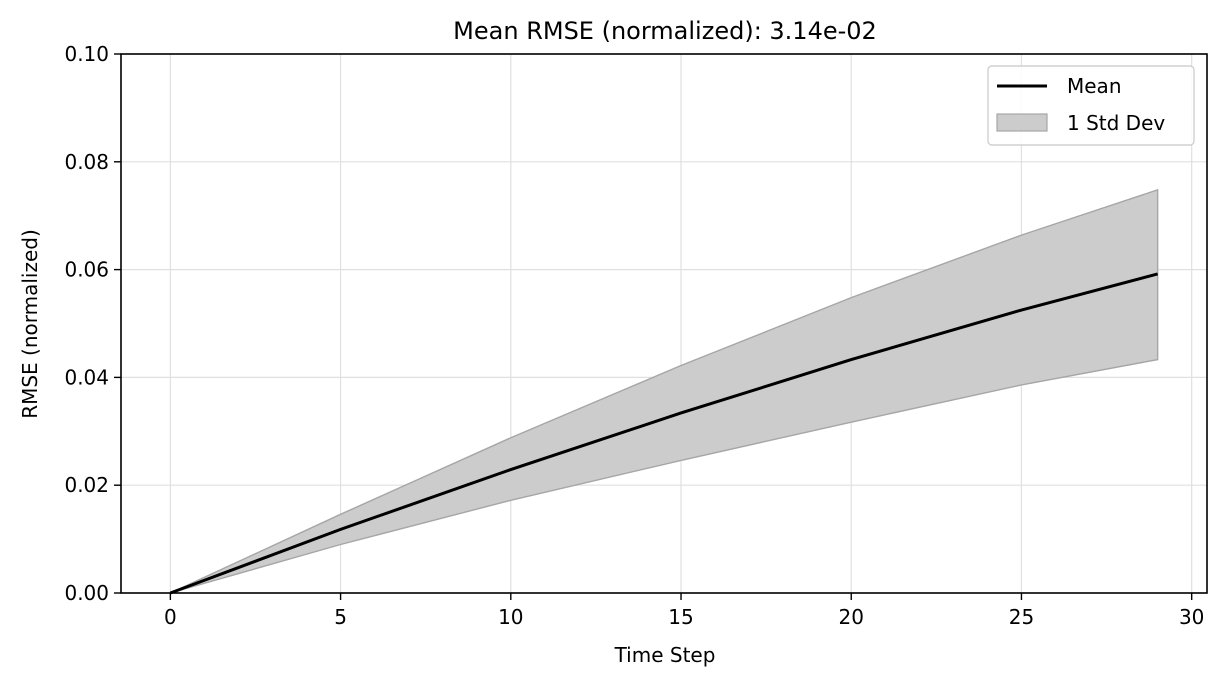  I want to click on legend: Mean 1 Std Dev, so click(1091, 105).